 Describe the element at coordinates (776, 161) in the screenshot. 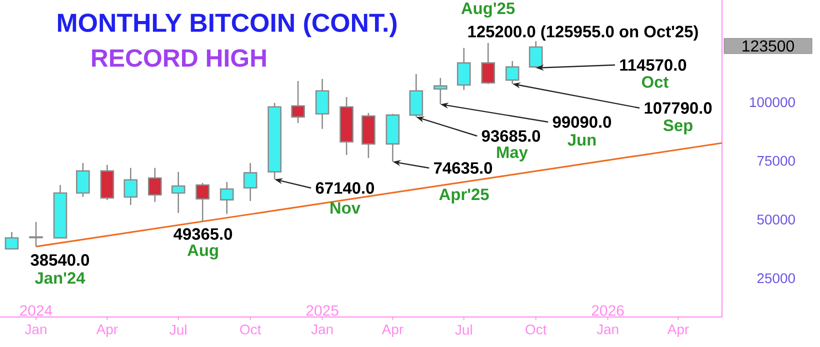

I see `y-tick-label: 75000` at that location.